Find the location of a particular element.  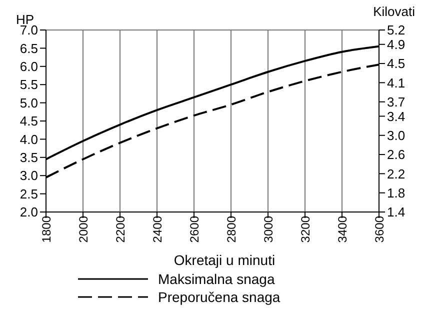

y2-tick-label: 4.1 is located at coordinates (396, 82).